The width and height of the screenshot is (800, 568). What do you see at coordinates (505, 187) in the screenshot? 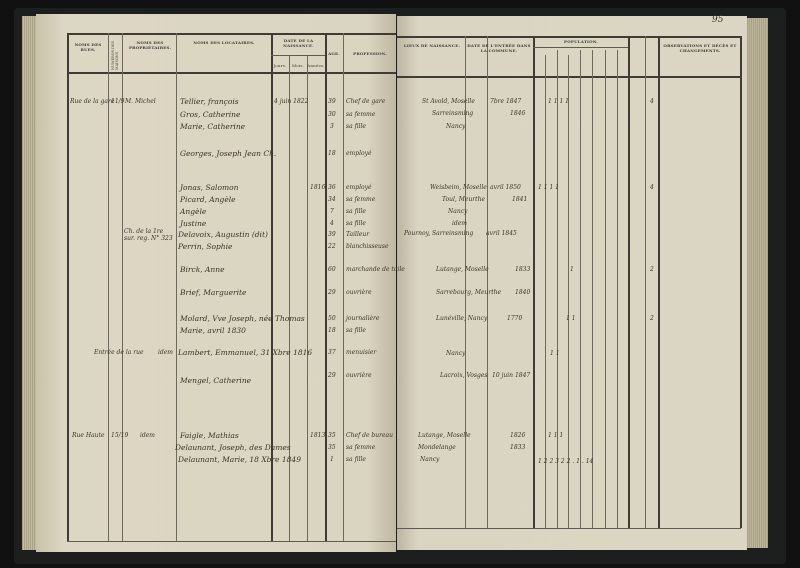
I see `entry-date: avril 1850` at bounding box center [505, 187].